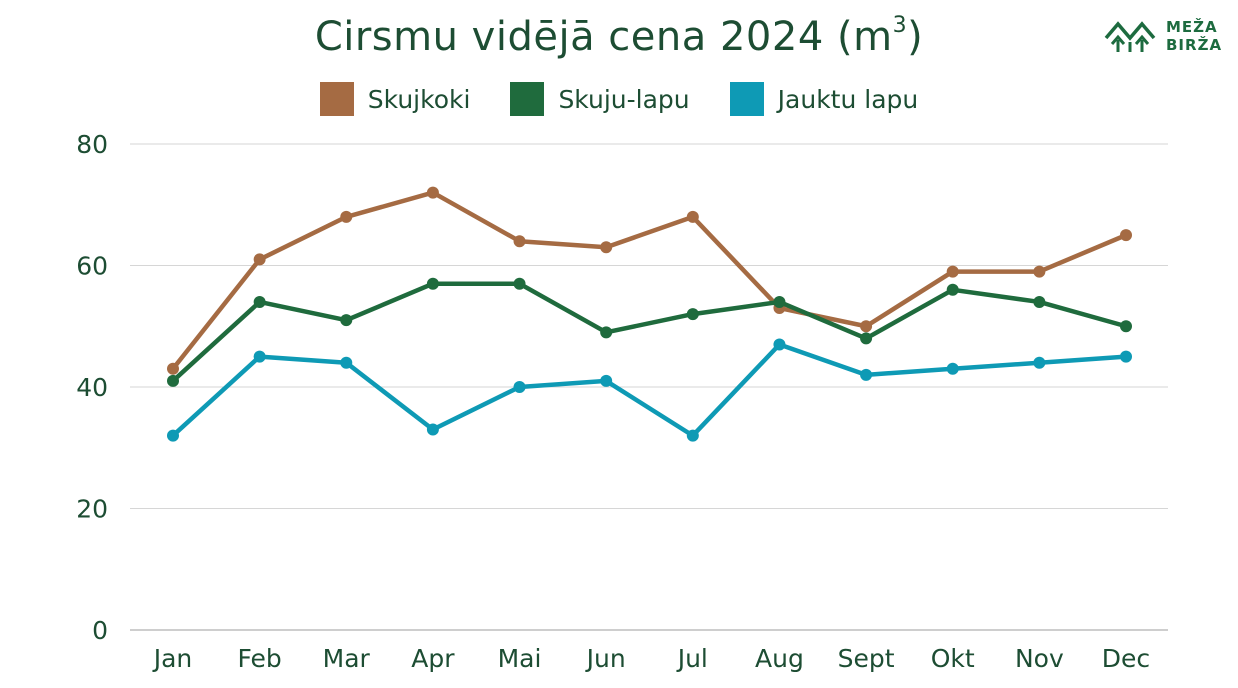  Describe the element at coordinates (92, 509) in the screenshot. I see `y-tick-label: 20` at that location.